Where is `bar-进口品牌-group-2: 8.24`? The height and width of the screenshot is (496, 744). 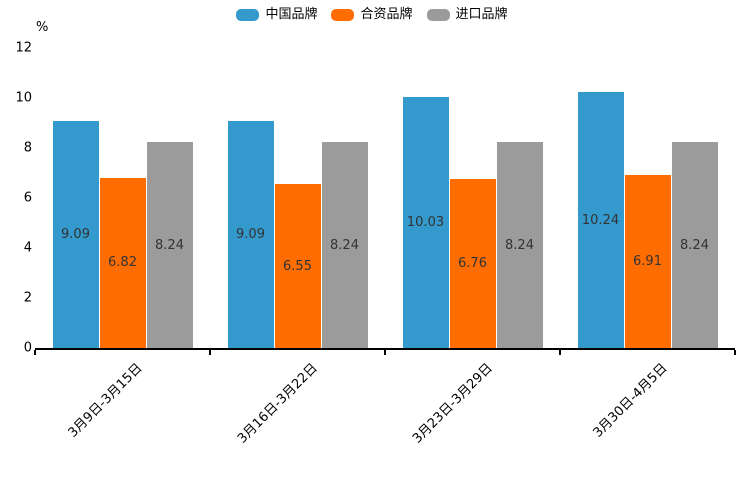 bar-进口品牌-group-2: 8.24 is located at coordinates (519, 245).